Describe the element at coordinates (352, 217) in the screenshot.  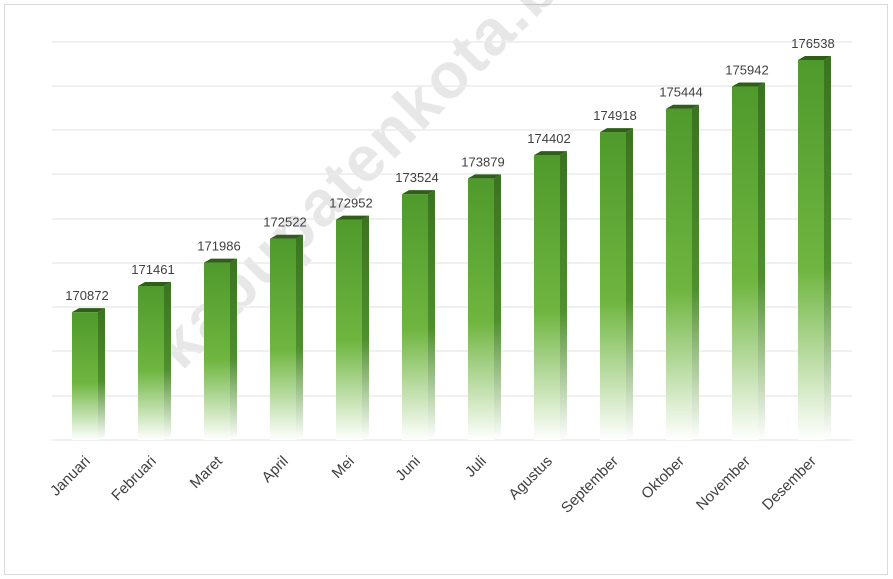
I see `bar-cap-mei` at that location.